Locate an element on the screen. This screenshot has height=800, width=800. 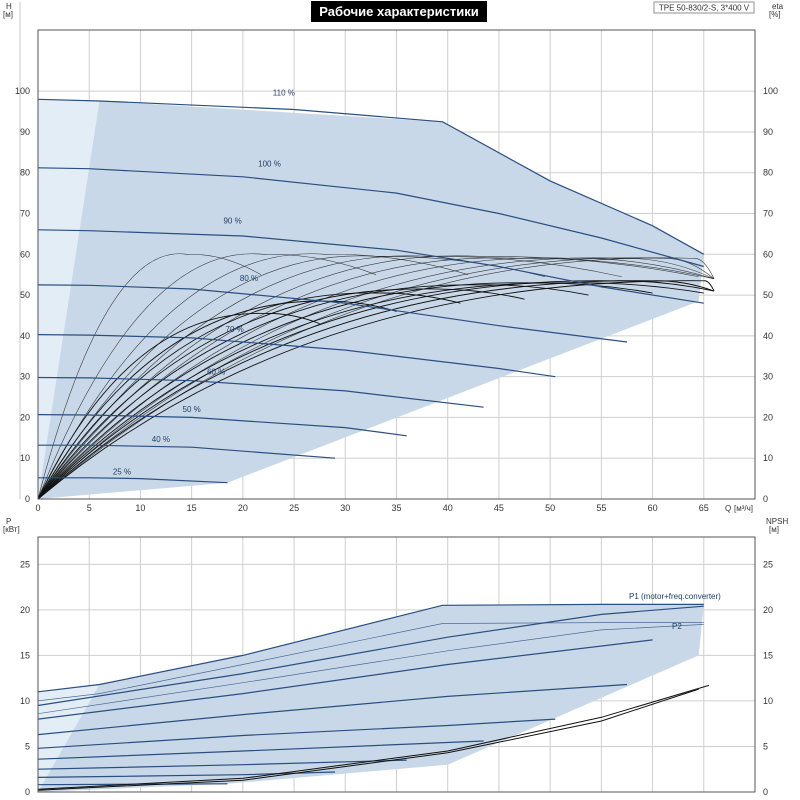
head-speed-label-3: 80 % is located at coordinates (249, 278).